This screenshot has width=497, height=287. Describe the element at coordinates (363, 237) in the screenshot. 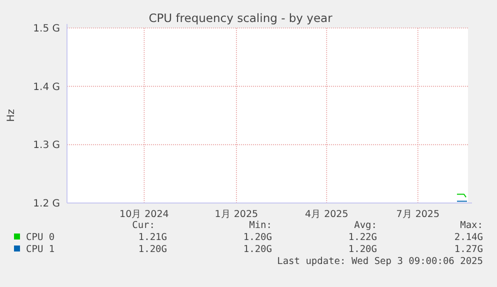

I see `text: 1.22G` at that location.